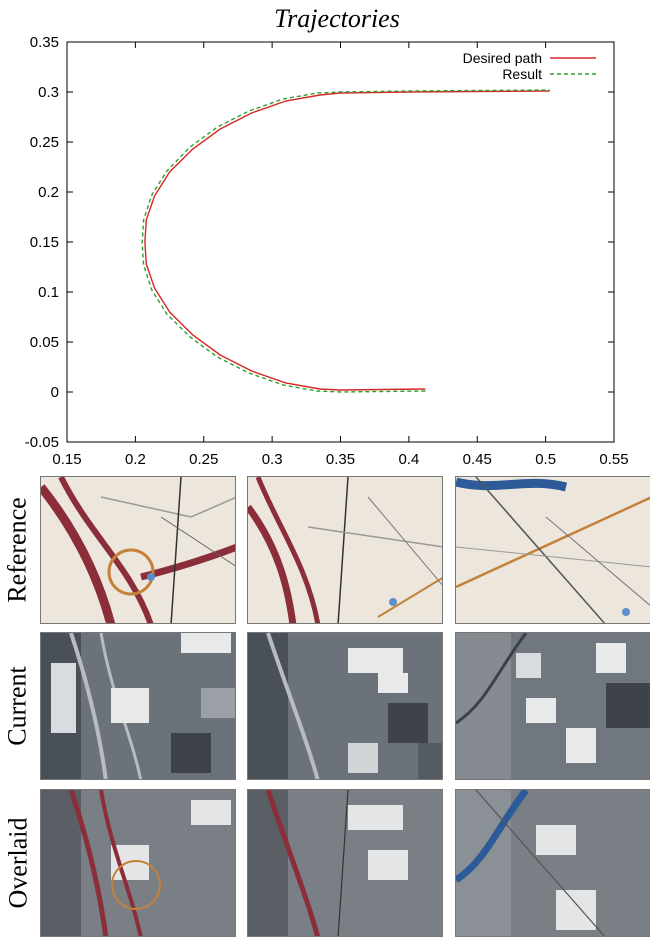  I want to click on x-tick-label: 0.55, so click(613, 459).